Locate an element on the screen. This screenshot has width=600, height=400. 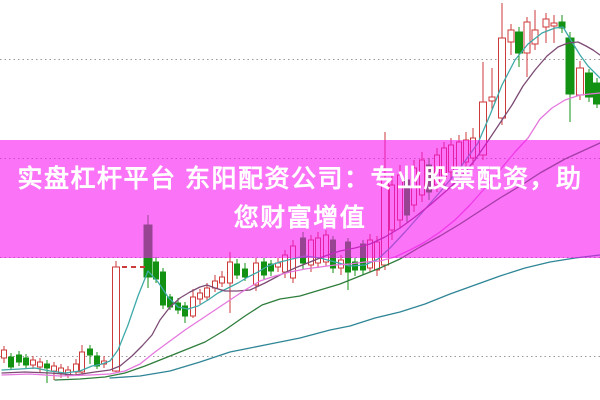
ad-banner-text-line1: 实盘杠杆平台 东阳配资公司：专业股票配资，助 is located at coordinates (300, 179).